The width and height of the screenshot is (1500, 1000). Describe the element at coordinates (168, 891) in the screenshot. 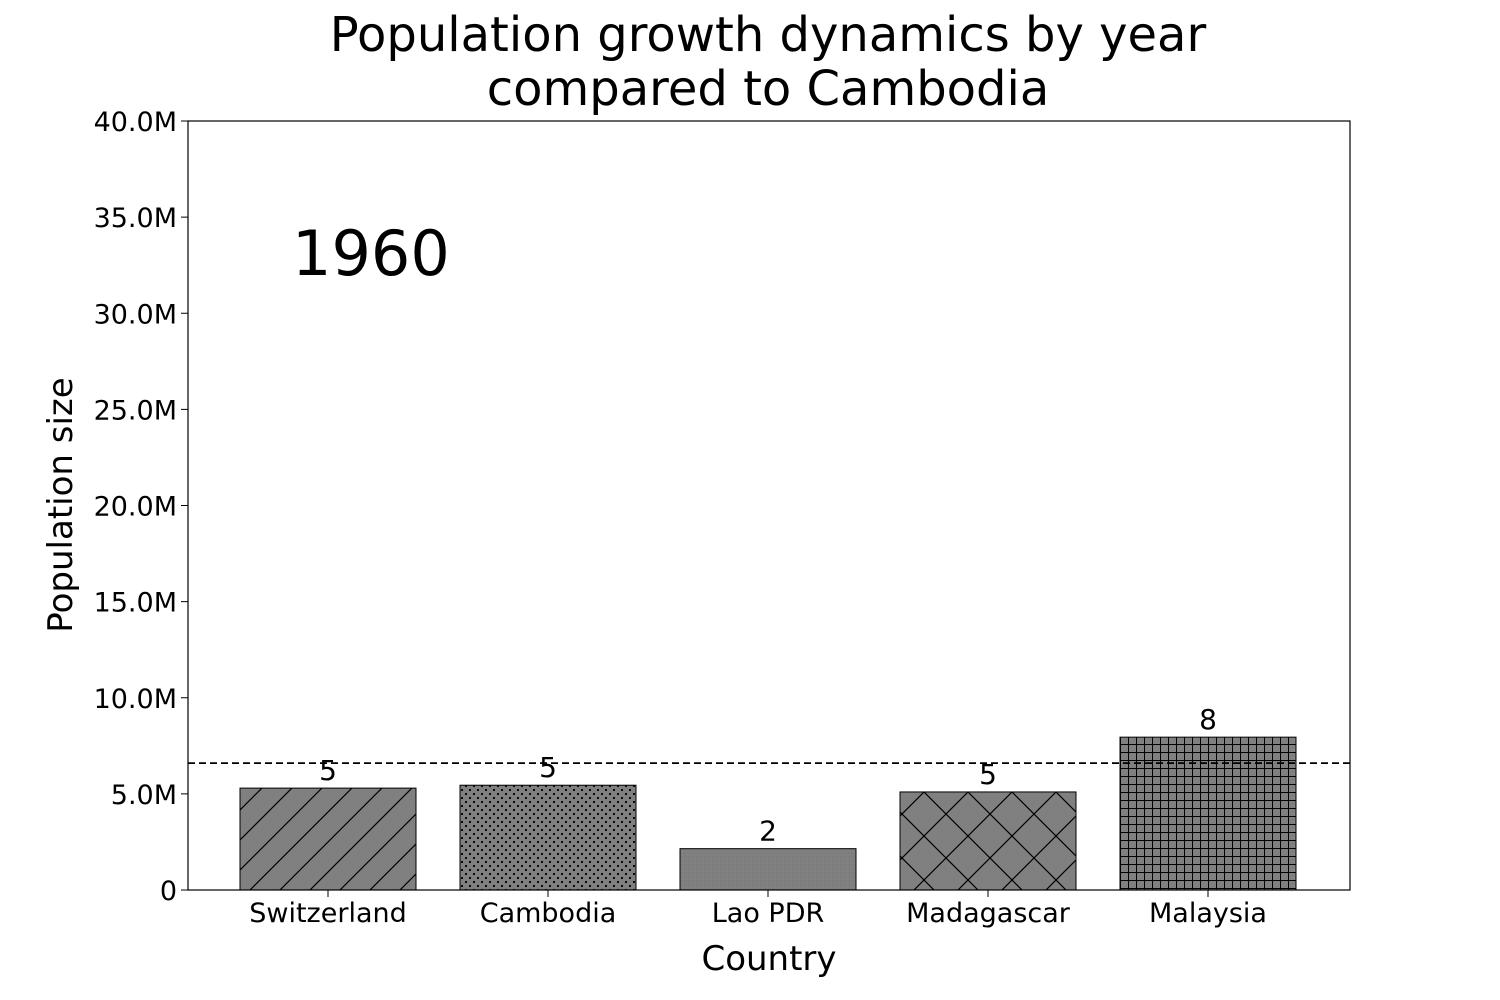

I see `y-tick-label: 0` at that location.